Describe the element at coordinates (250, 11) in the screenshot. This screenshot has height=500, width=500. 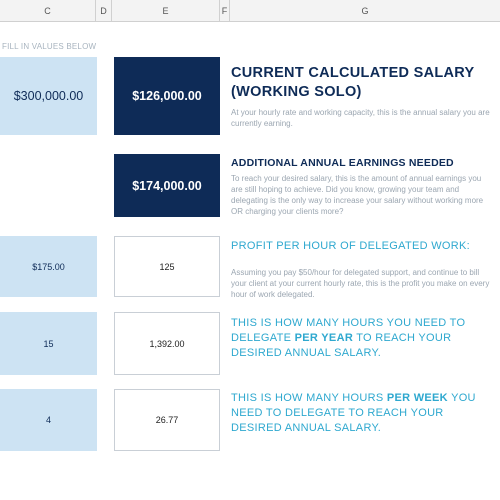
I see `column-header-bar` at that location.